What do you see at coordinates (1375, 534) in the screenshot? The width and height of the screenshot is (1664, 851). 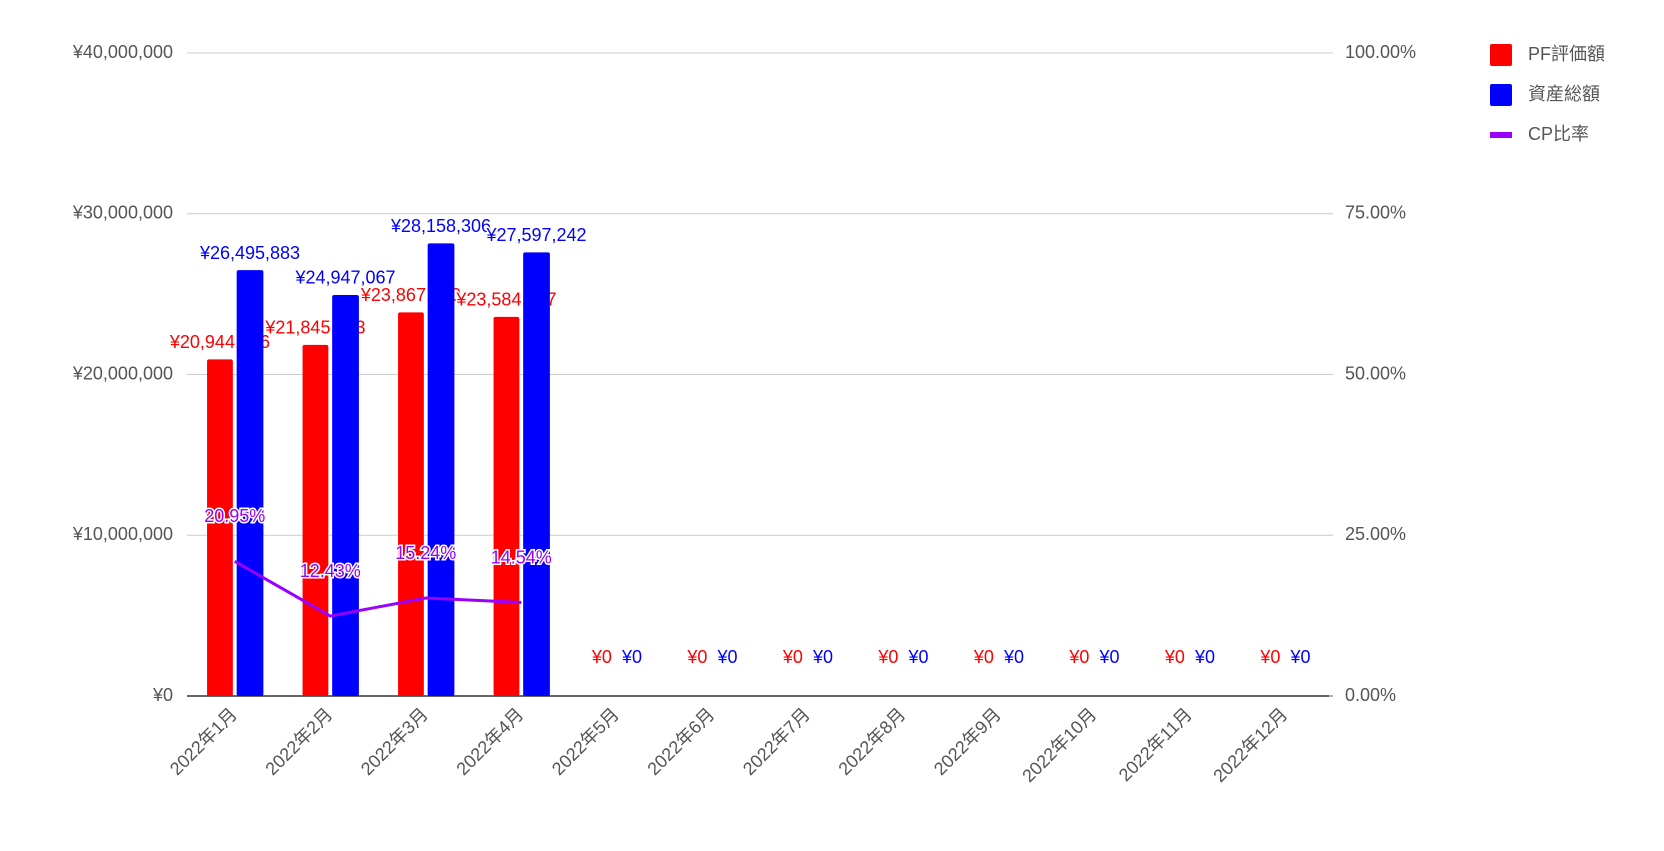 I see `y2-tick-label: 25.00%` at bounding box center [1375, 534].